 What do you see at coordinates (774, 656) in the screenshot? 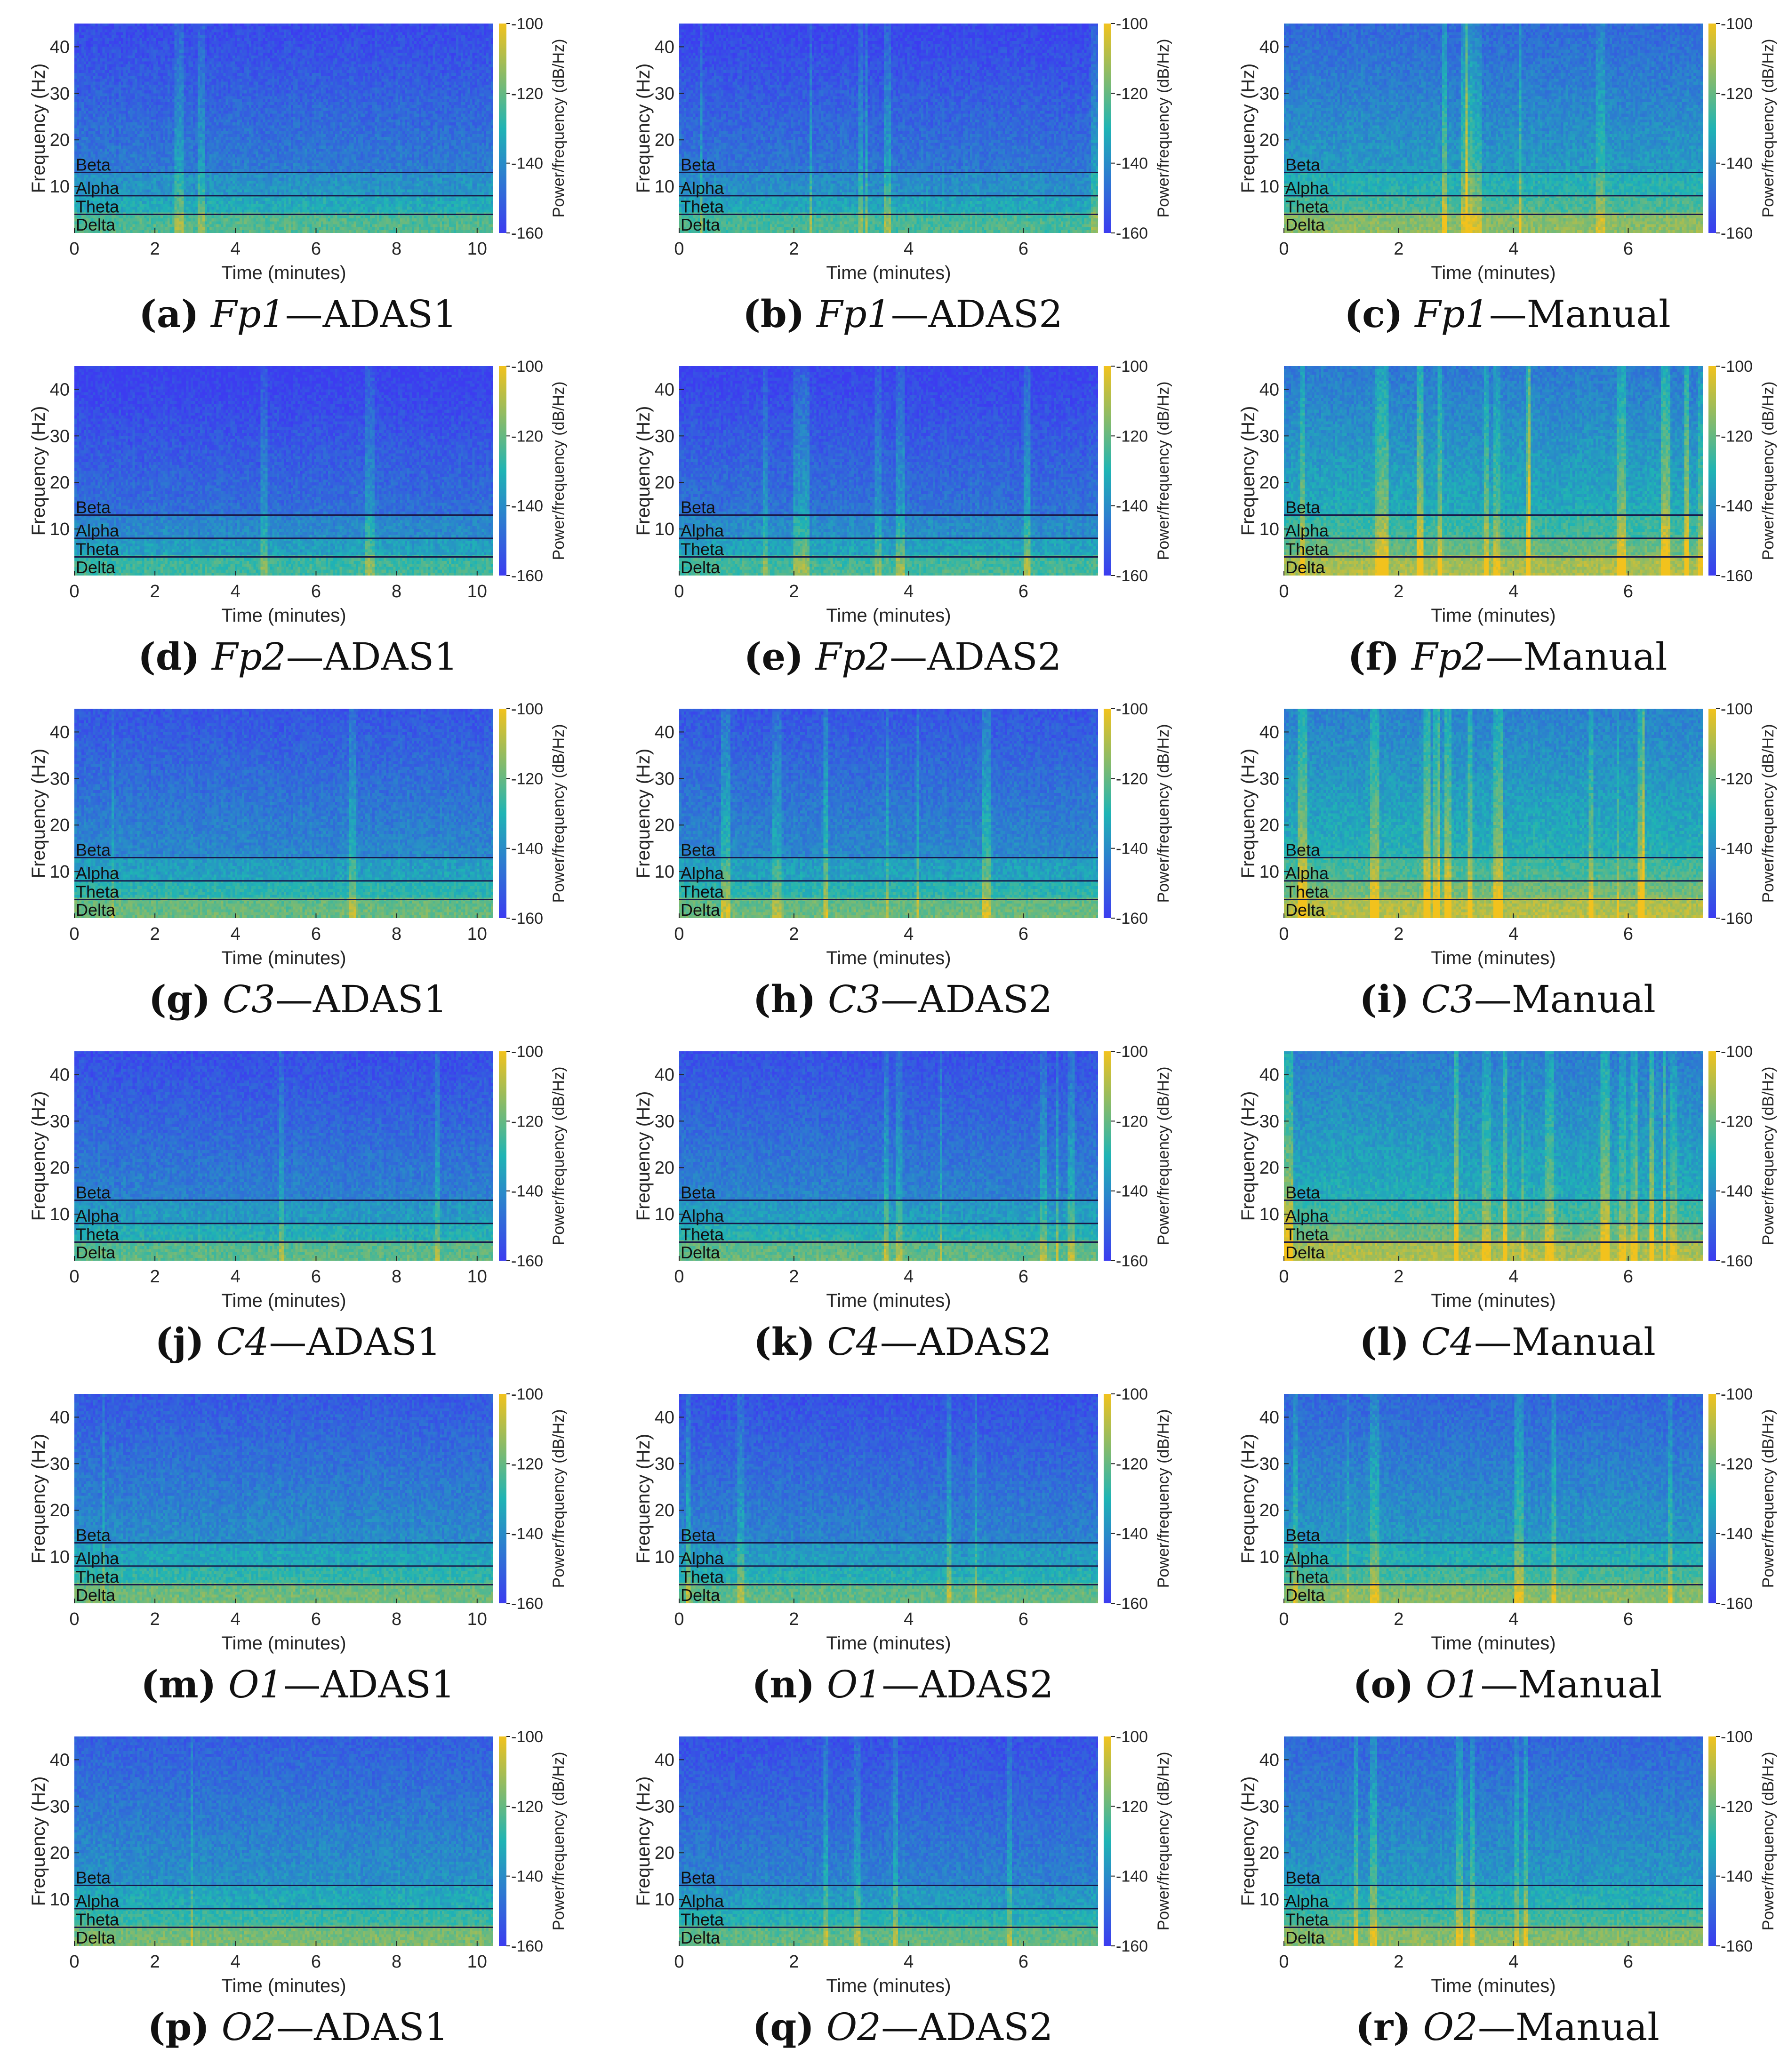
I see `panel-letter: (e)` at bounding box center [774, 656].